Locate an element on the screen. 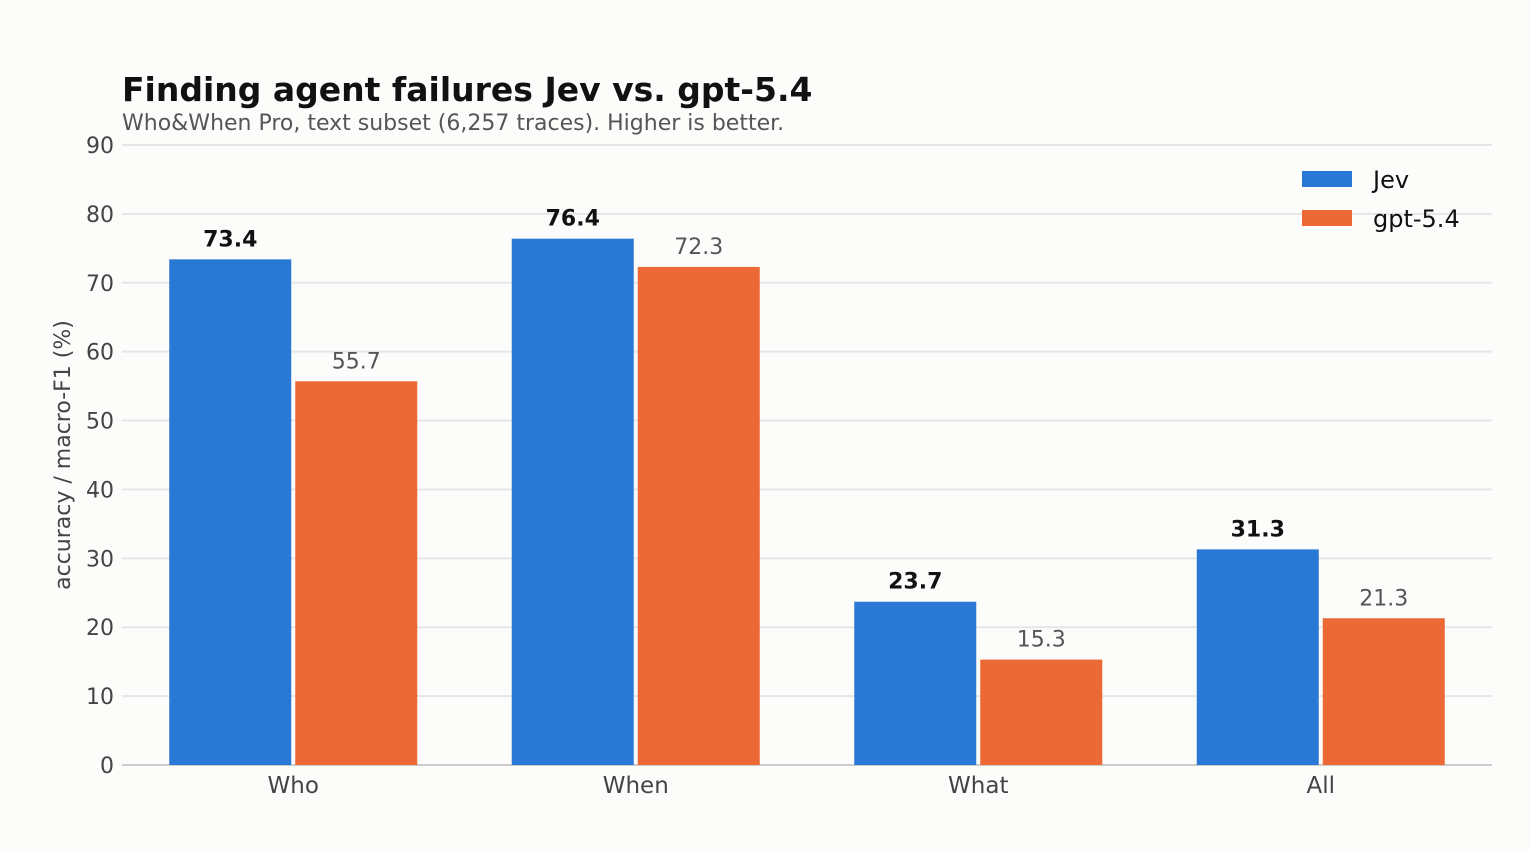 This screenshot has width=1530, height=850. y-tick-label: 0 is located at coordinates (107, 766).